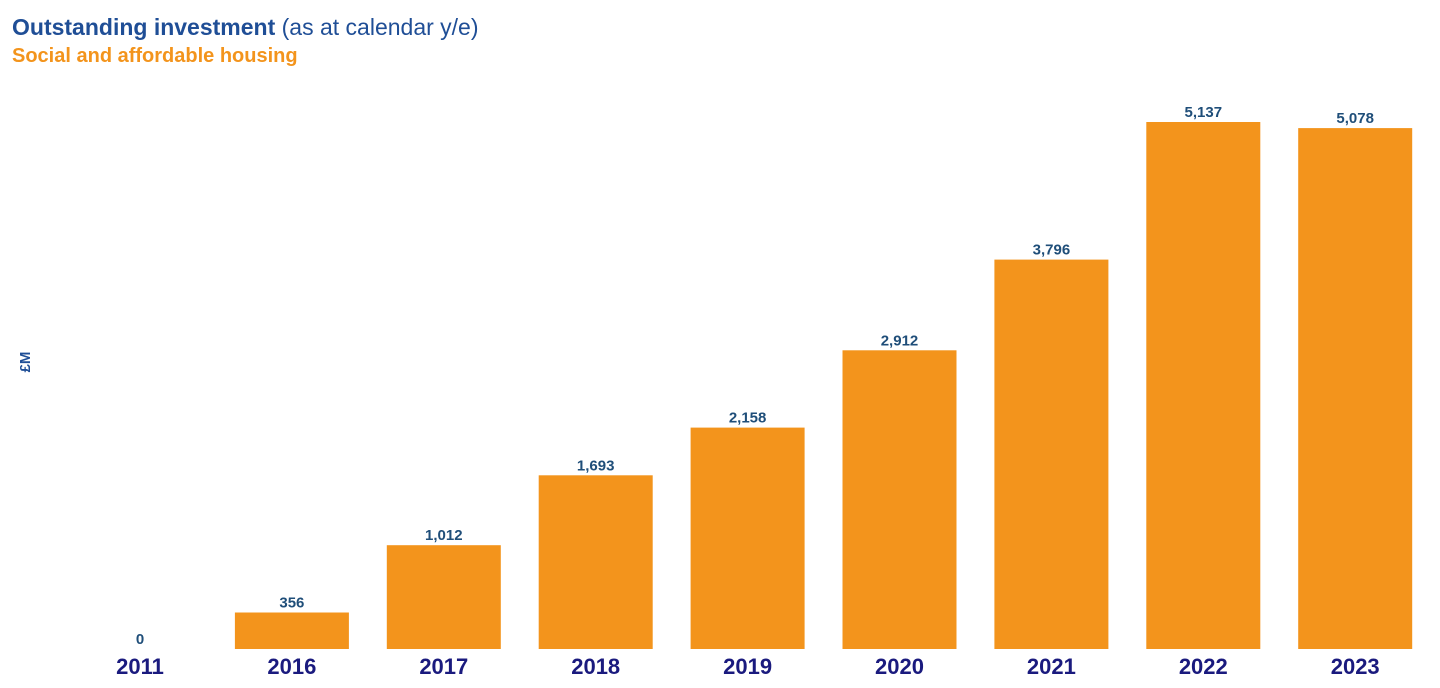 The image size is (1440, 688). What do you see at coordinates (595, 666) in the screenshot?
I see `x-tick-label-2018: 2018` at bounding box center [595, 666].